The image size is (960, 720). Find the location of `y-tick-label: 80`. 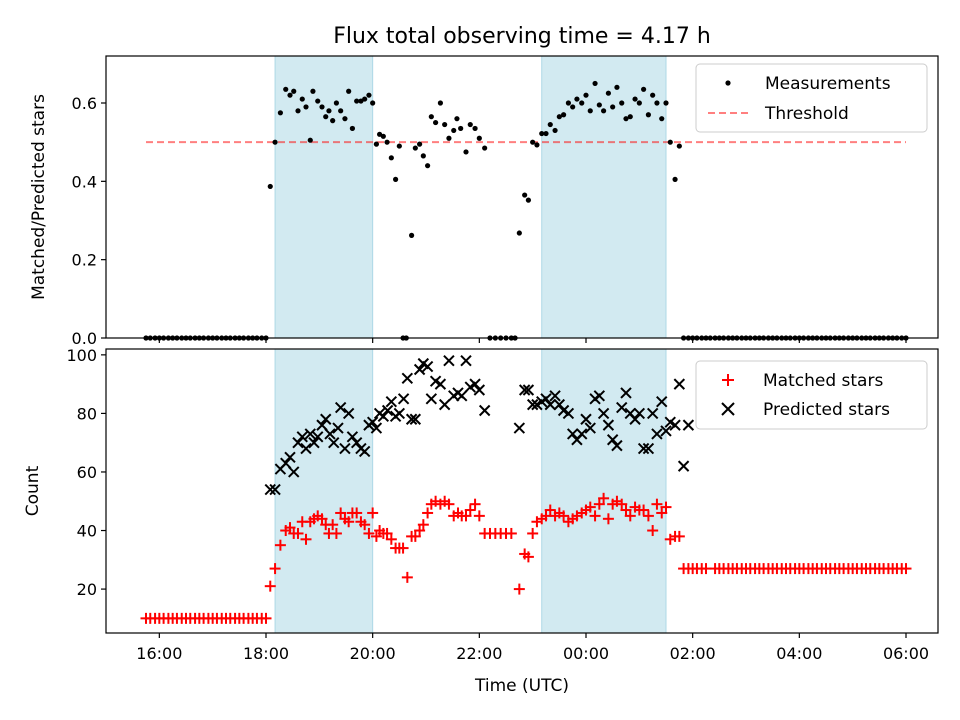

y-tick-label: 80 is located at coordinates (87, 413).